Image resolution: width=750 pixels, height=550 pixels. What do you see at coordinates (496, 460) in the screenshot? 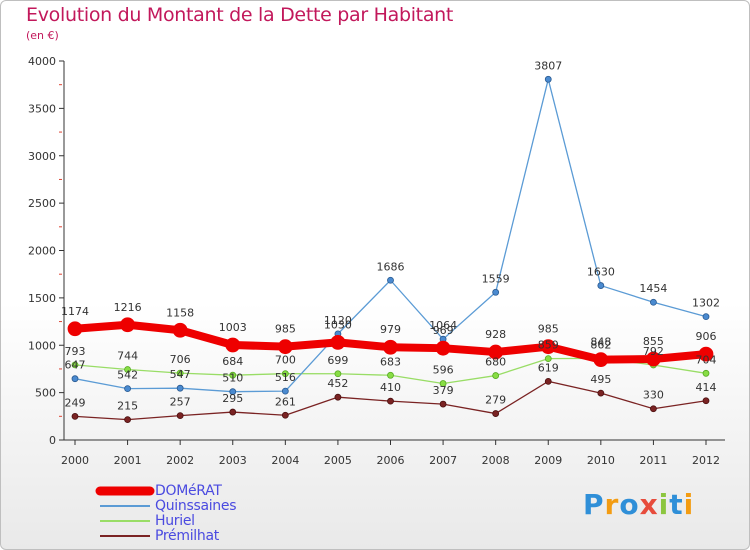
I see `x-tick-label: 2008` at bounding box center [496, 460].